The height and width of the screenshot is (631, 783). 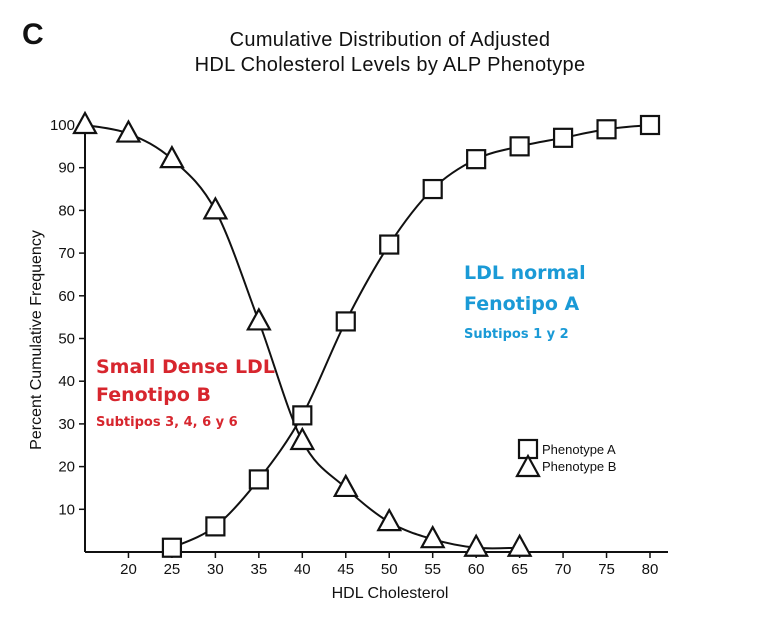 I want to click on y-tick-label: 20, so click(x=66, y=467).